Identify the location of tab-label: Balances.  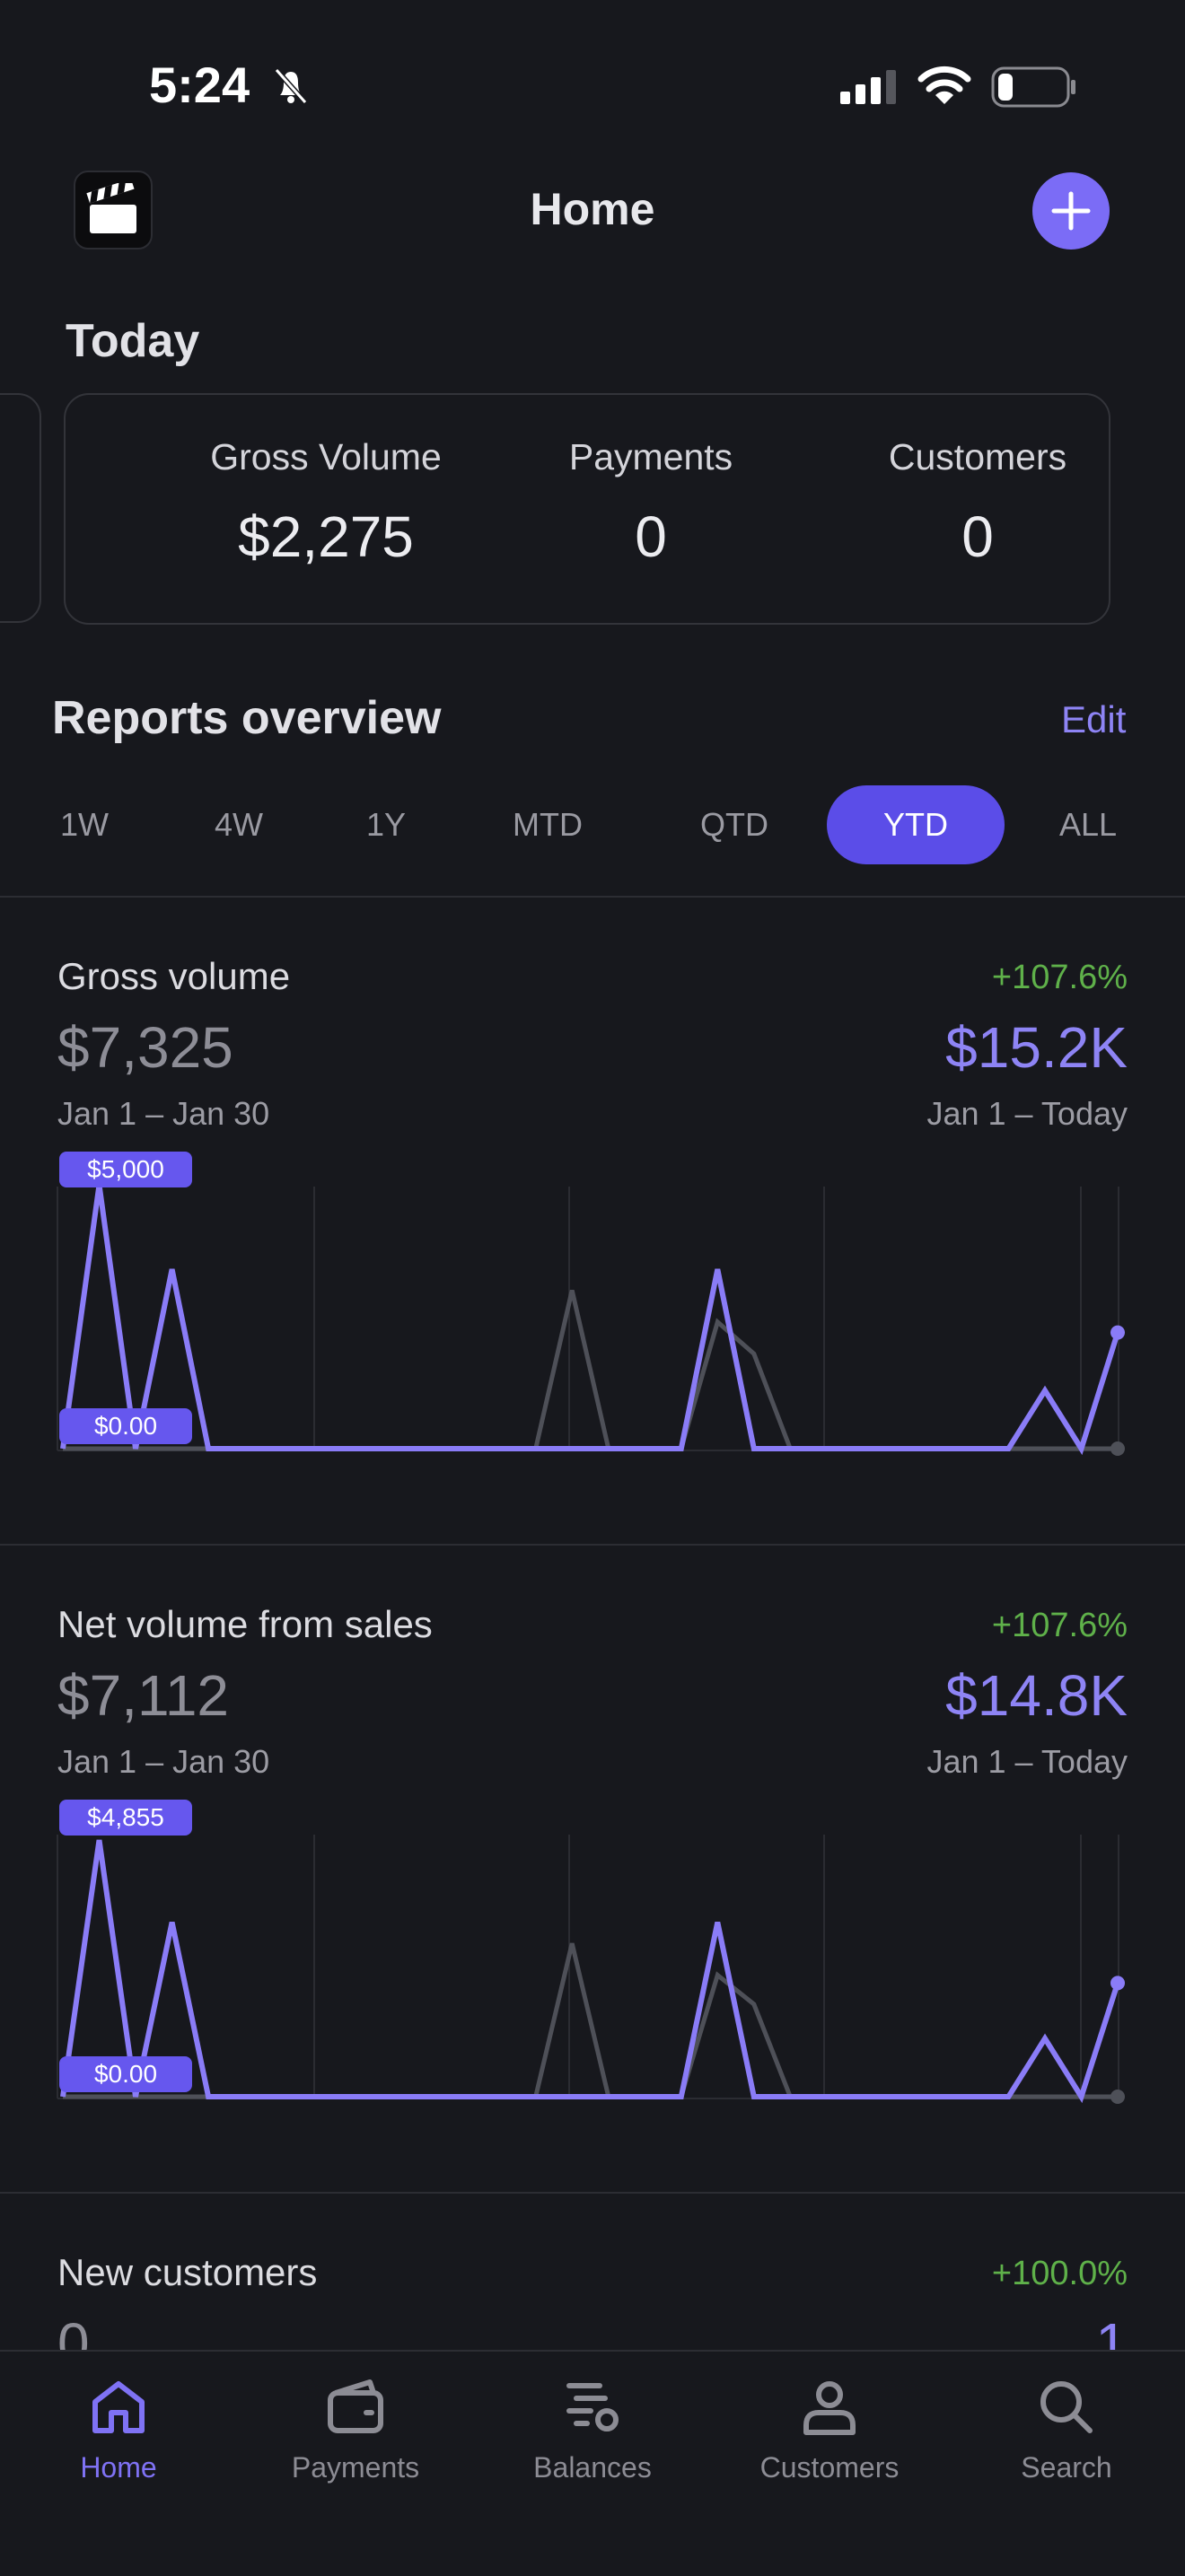
(592, 2467).